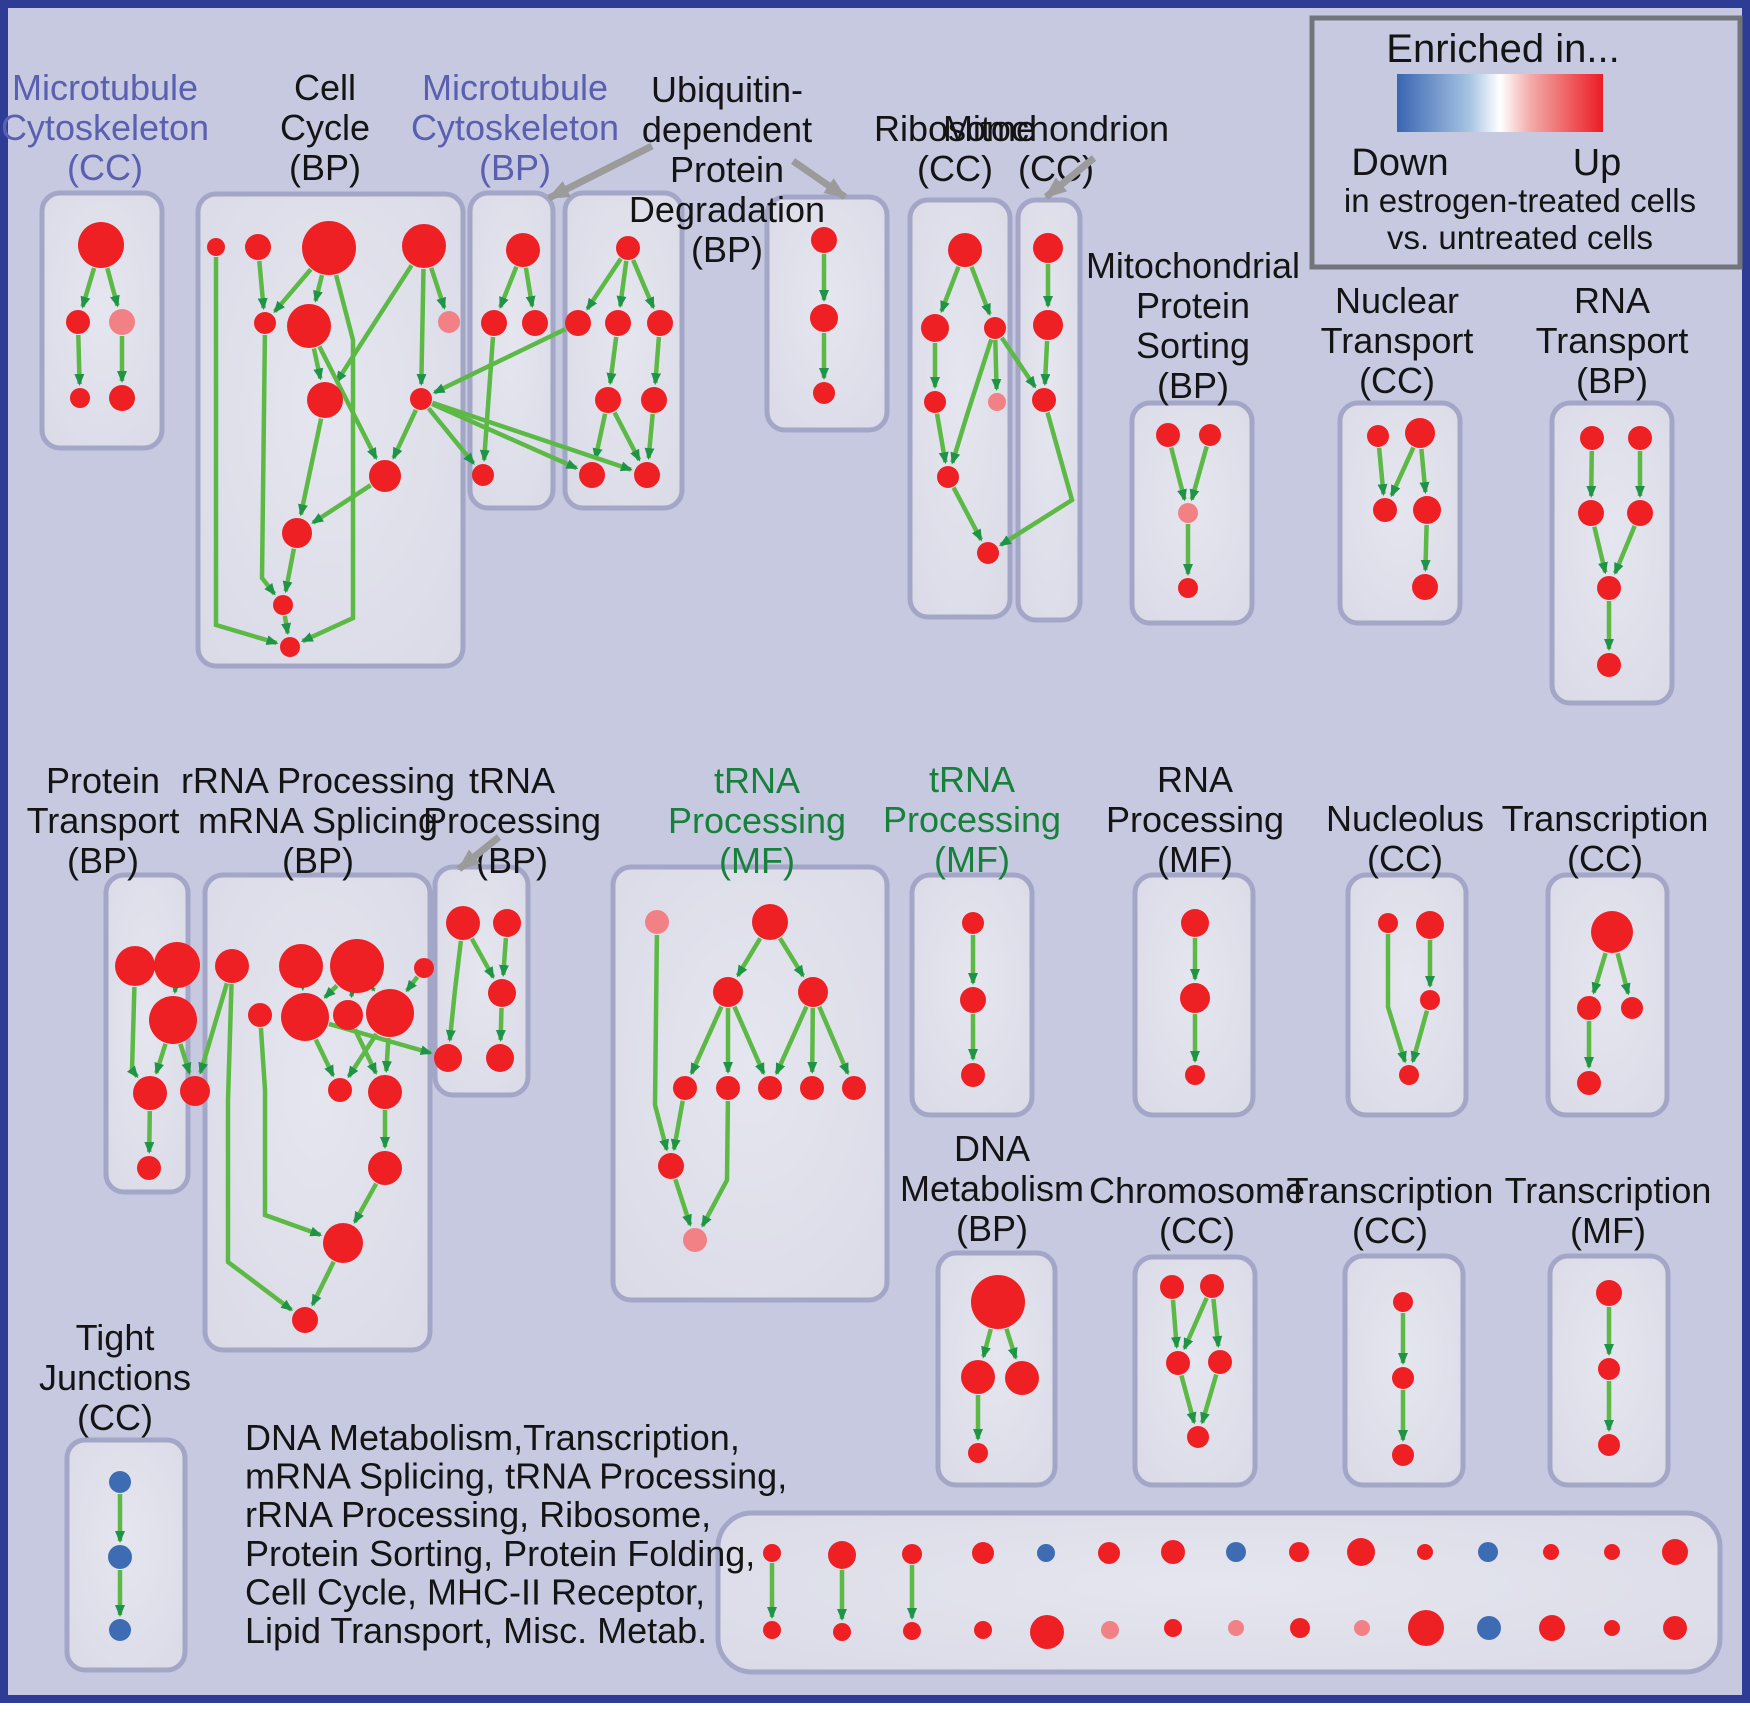  What do you see at coordinates (1397, 300) in the screenshot?
I see `nuclear-transport-label-line-0: Nuclear` at bounding box center [1397, 300].